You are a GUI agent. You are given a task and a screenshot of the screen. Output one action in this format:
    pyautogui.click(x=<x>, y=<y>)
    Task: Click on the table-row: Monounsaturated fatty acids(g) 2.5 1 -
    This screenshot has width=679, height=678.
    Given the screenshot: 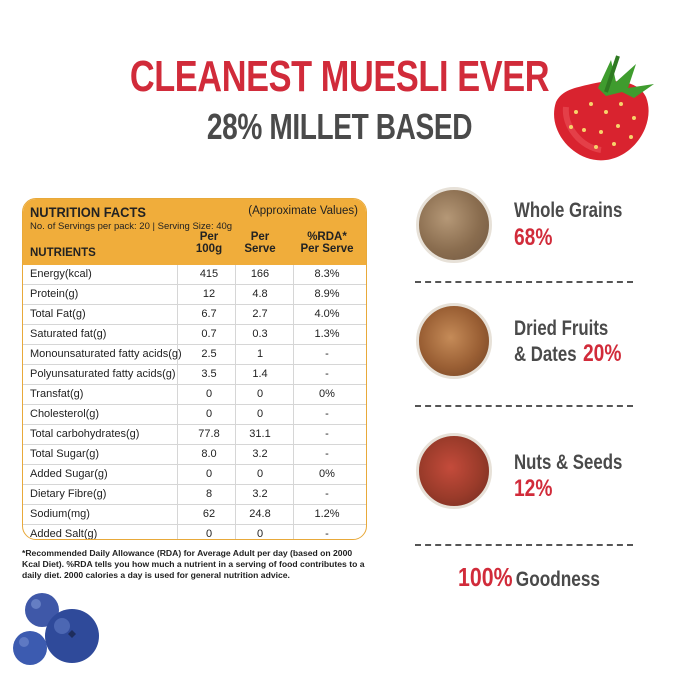 What is the action you would take?
    pyautogui.click(x=194, y=355)
    